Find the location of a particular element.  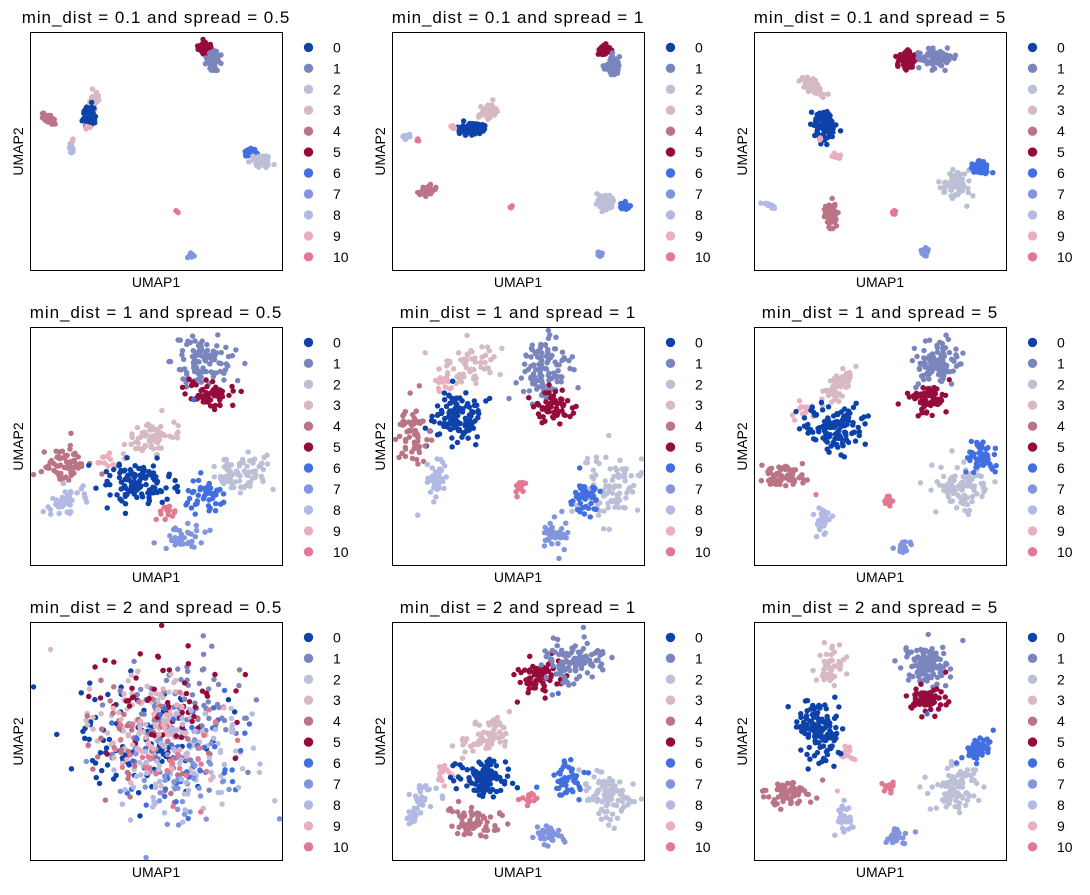

svg-text: min_dist = 0.1 and spread = 1 is located at coordinates (518, 17).